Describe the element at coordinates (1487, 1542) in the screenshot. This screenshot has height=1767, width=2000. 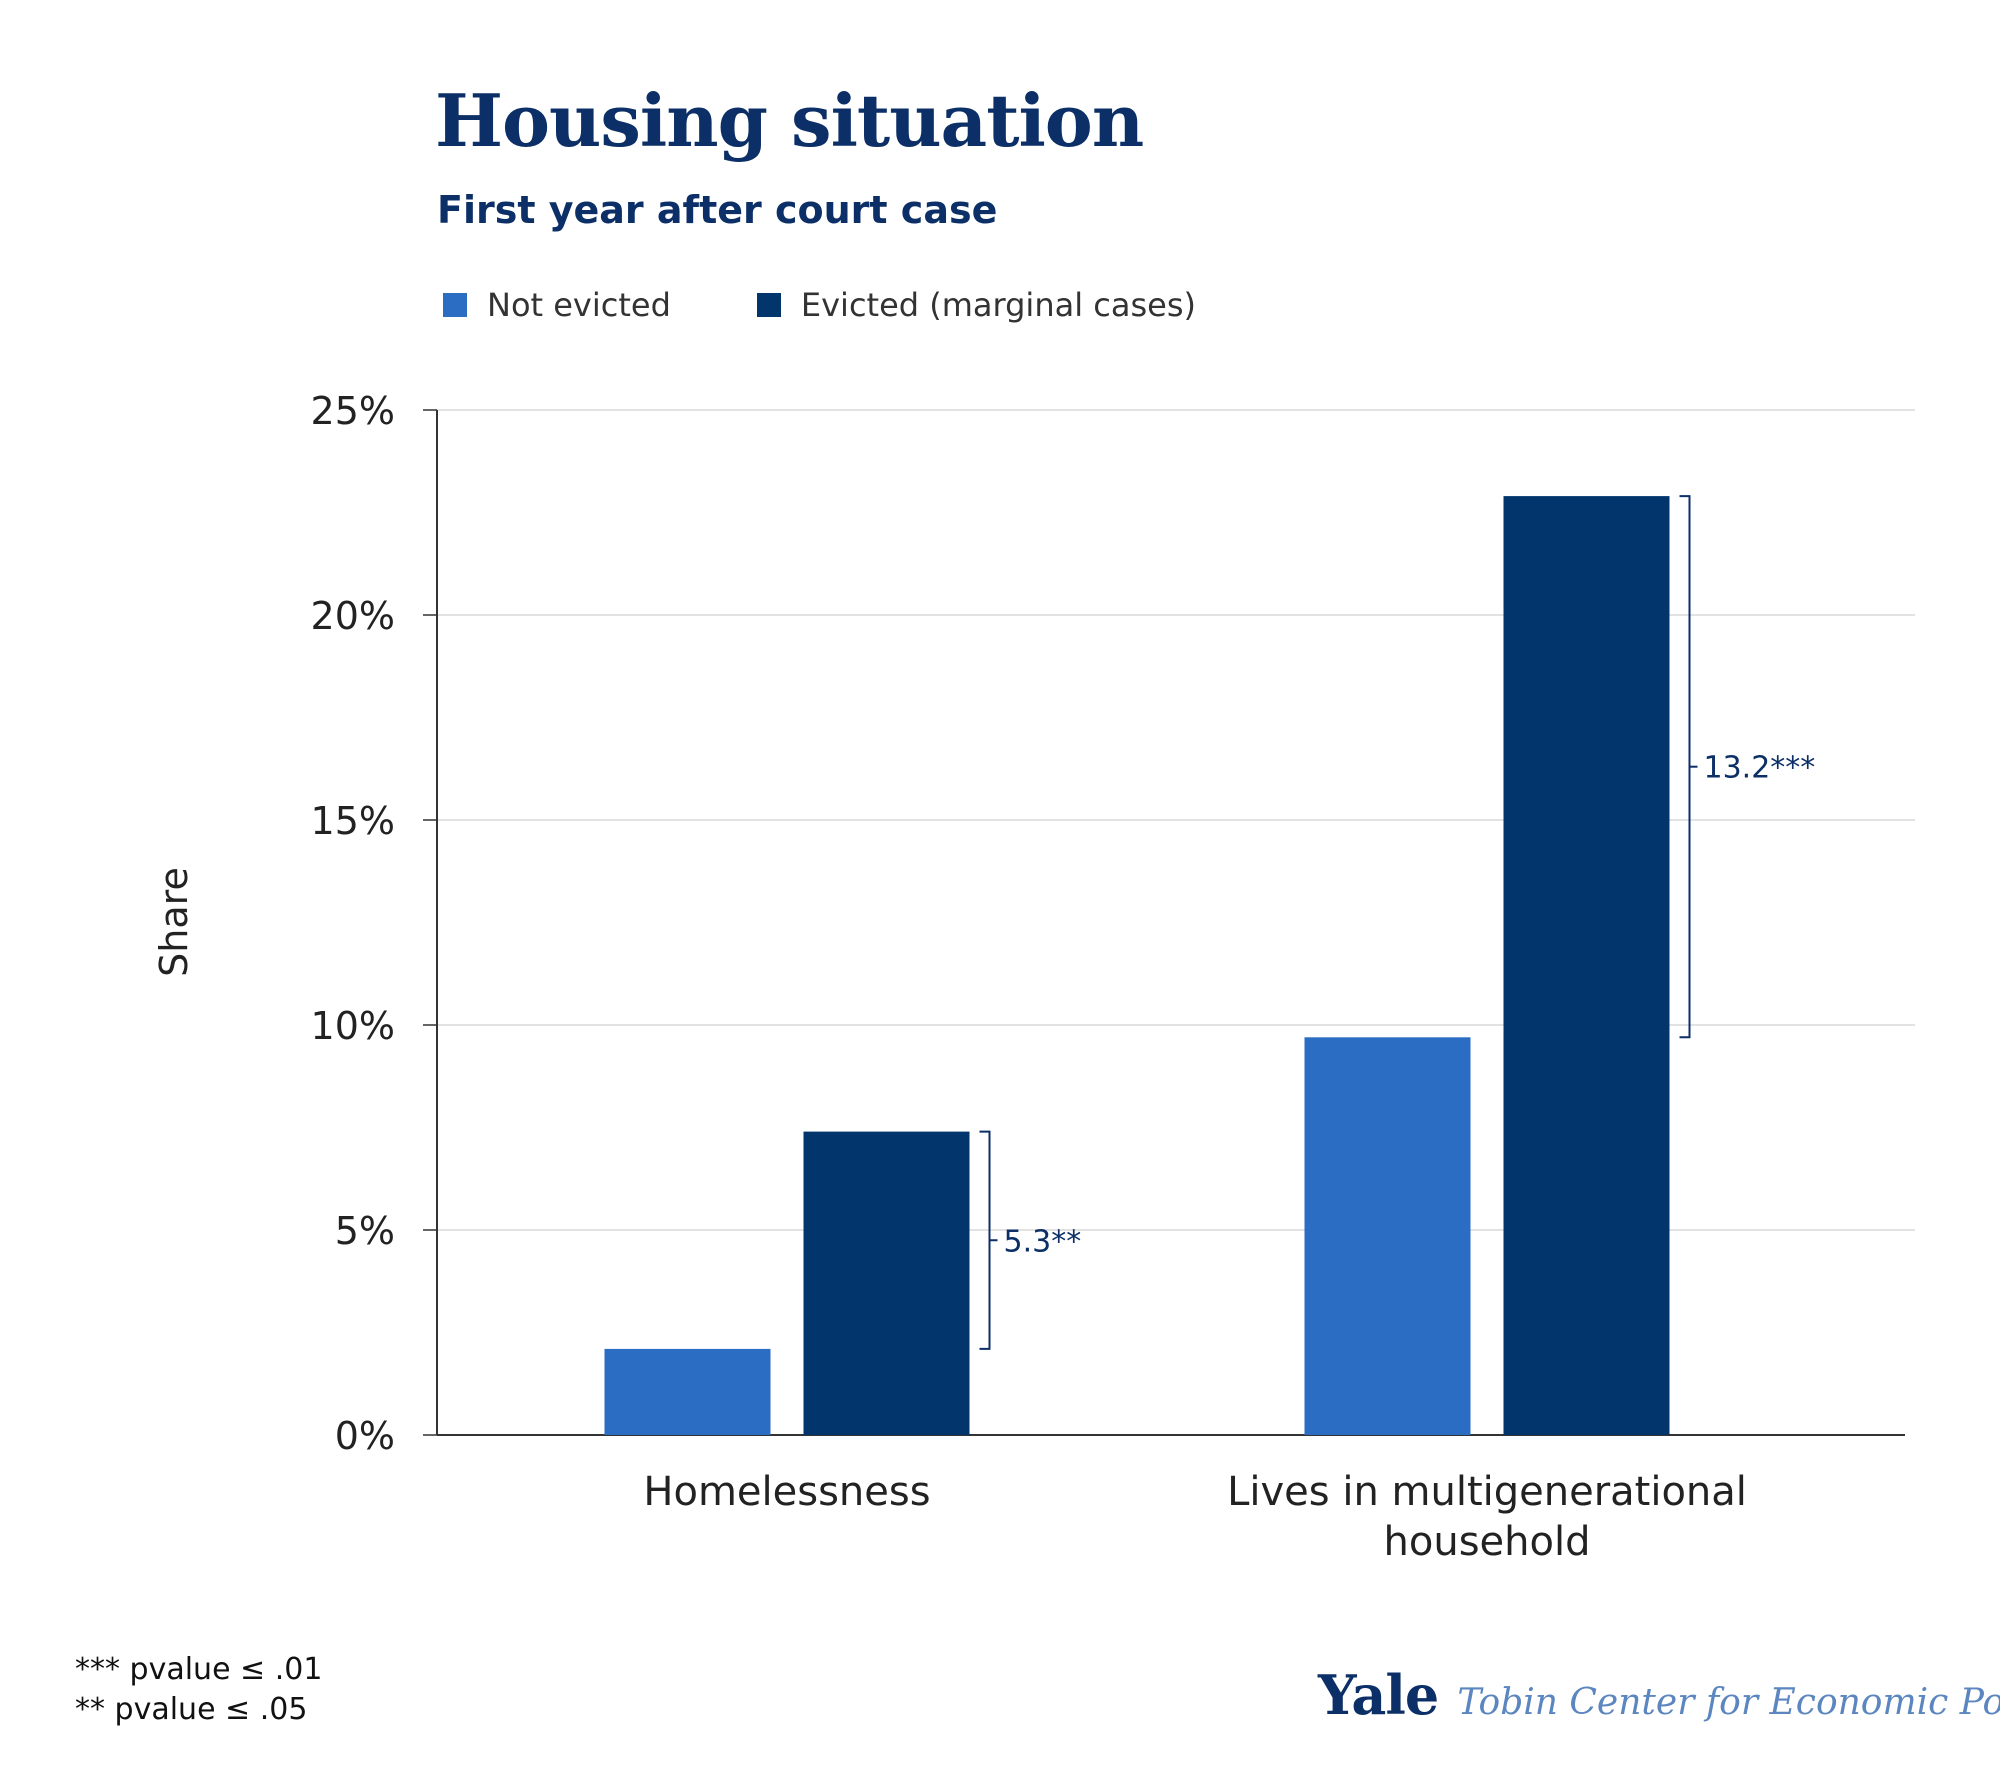
I see `x-tick-label: household` at that location.